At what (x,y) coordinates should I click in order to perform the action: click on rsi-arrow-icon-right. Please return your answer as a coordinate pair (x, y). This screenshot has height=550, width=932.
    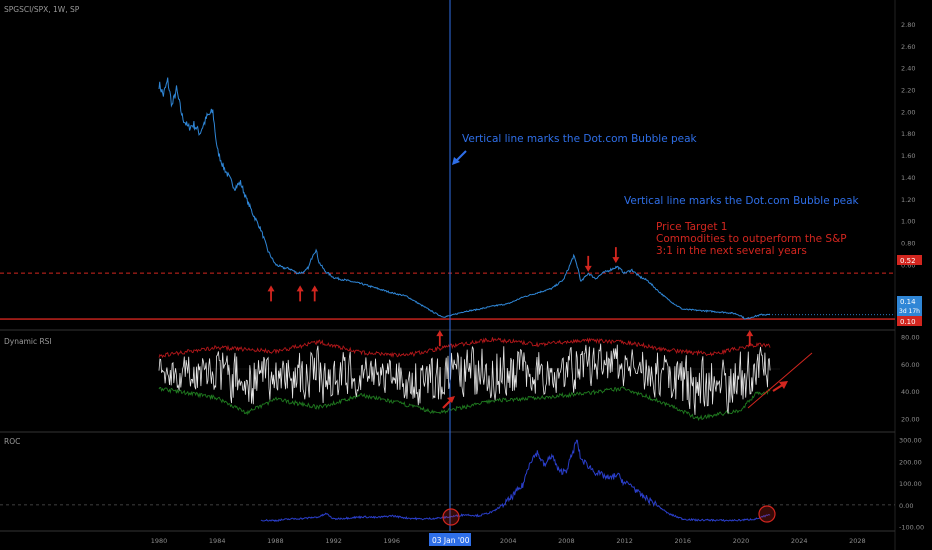
    Looking at the image, I should click on (780, 386).